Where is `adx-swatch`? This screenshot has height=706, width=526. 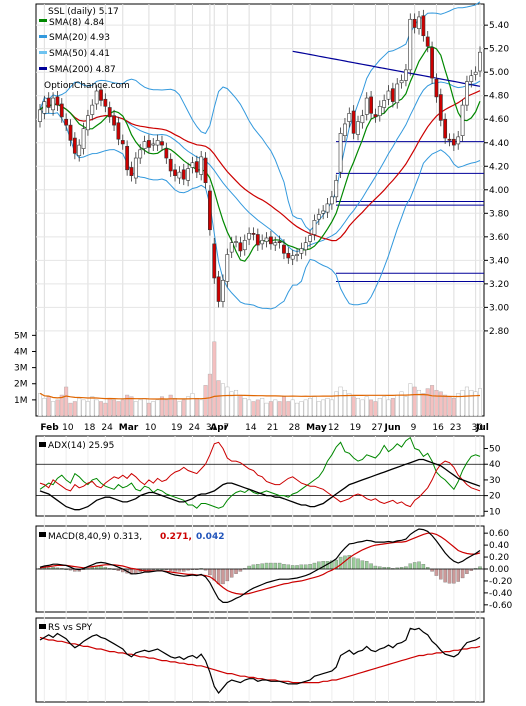 adx-swatch is located at coordinates (42, 444).